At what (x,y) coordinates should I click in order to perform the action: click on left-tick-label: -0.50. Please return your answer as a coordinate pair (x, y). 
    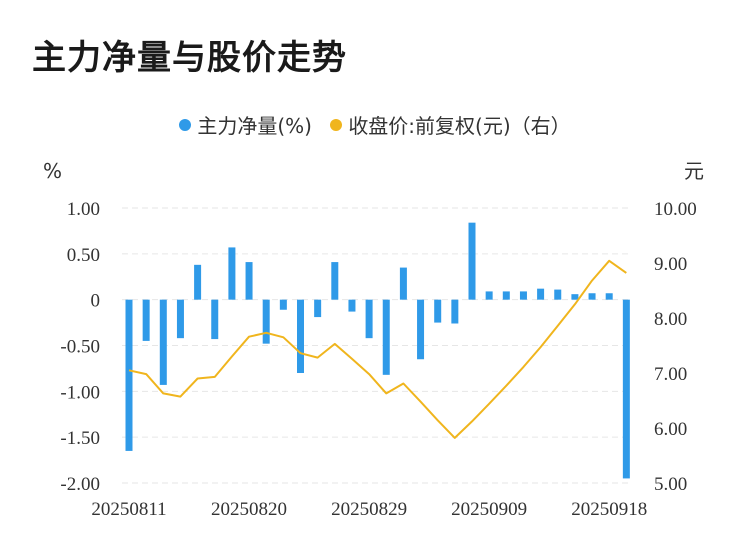
    Looking at the image, I should click on (80, 347).